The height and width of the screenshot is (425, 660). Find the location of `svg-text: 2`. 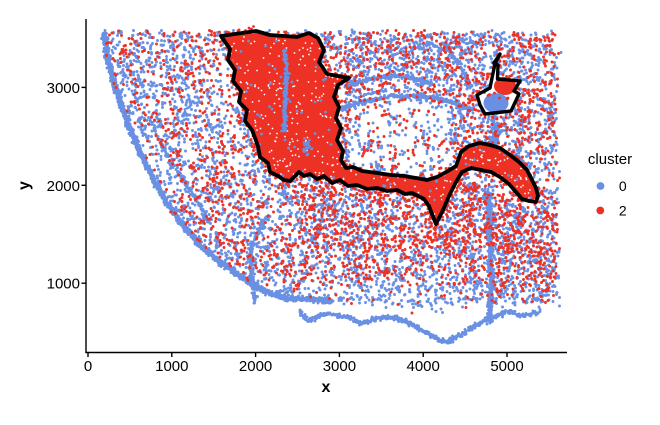

svg-text: 2 is located at coordinates (623, 211).